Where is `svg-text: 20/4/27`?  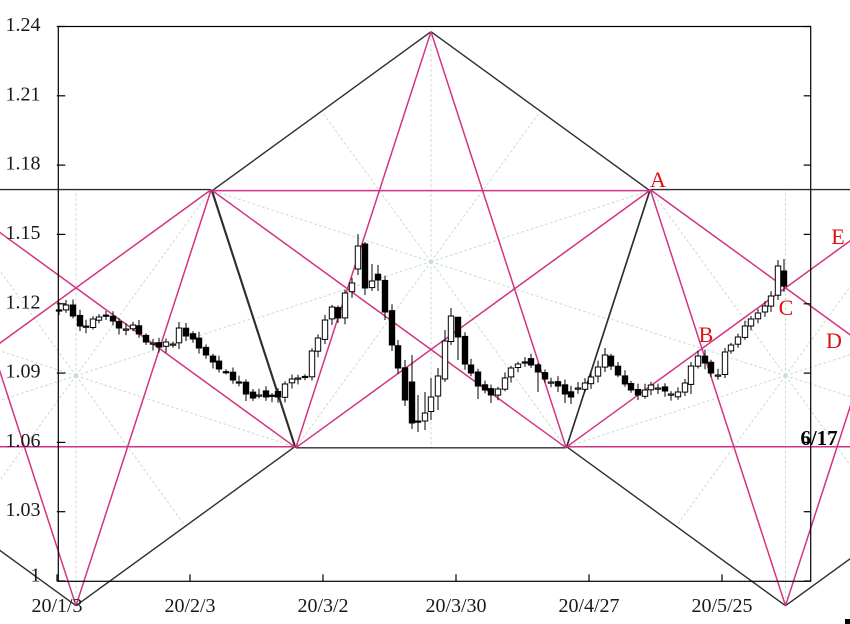
svg-text: 20/4/27 is located at coordinates (588, 606).